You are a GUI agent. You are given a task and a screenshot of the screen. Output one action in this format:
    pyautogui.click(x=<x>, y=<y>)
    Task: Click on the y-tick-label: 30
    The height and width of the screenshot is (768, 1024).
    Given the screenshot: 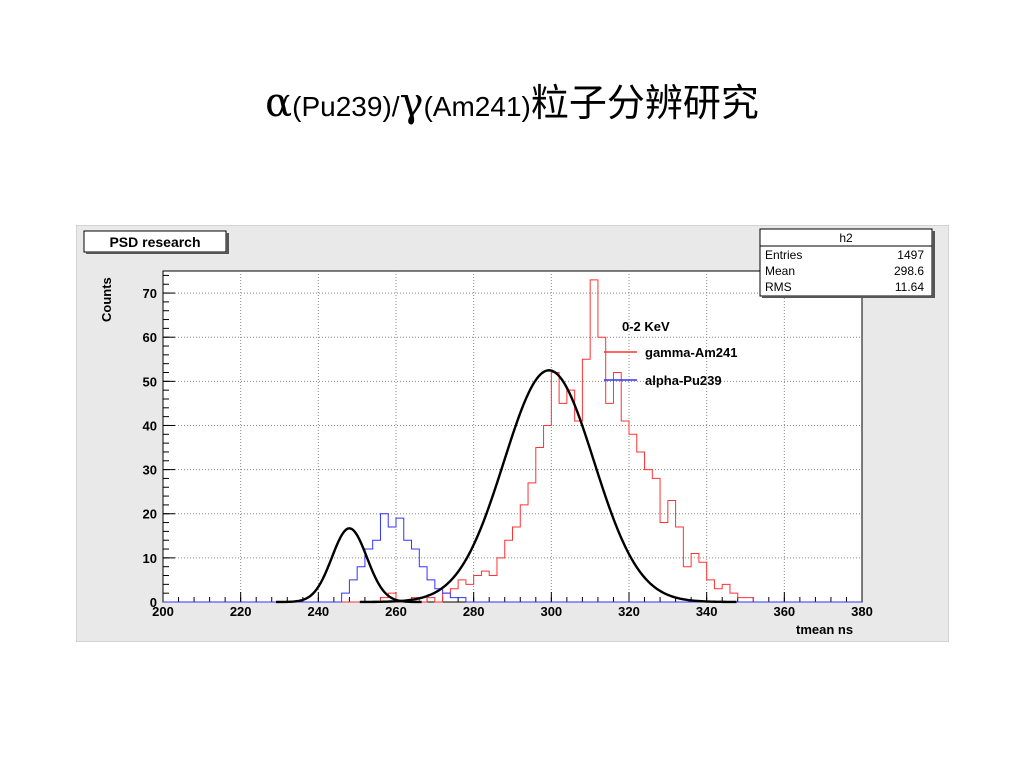 What is the action you would take?
    pyautogui.click(x=150, y=470)
    